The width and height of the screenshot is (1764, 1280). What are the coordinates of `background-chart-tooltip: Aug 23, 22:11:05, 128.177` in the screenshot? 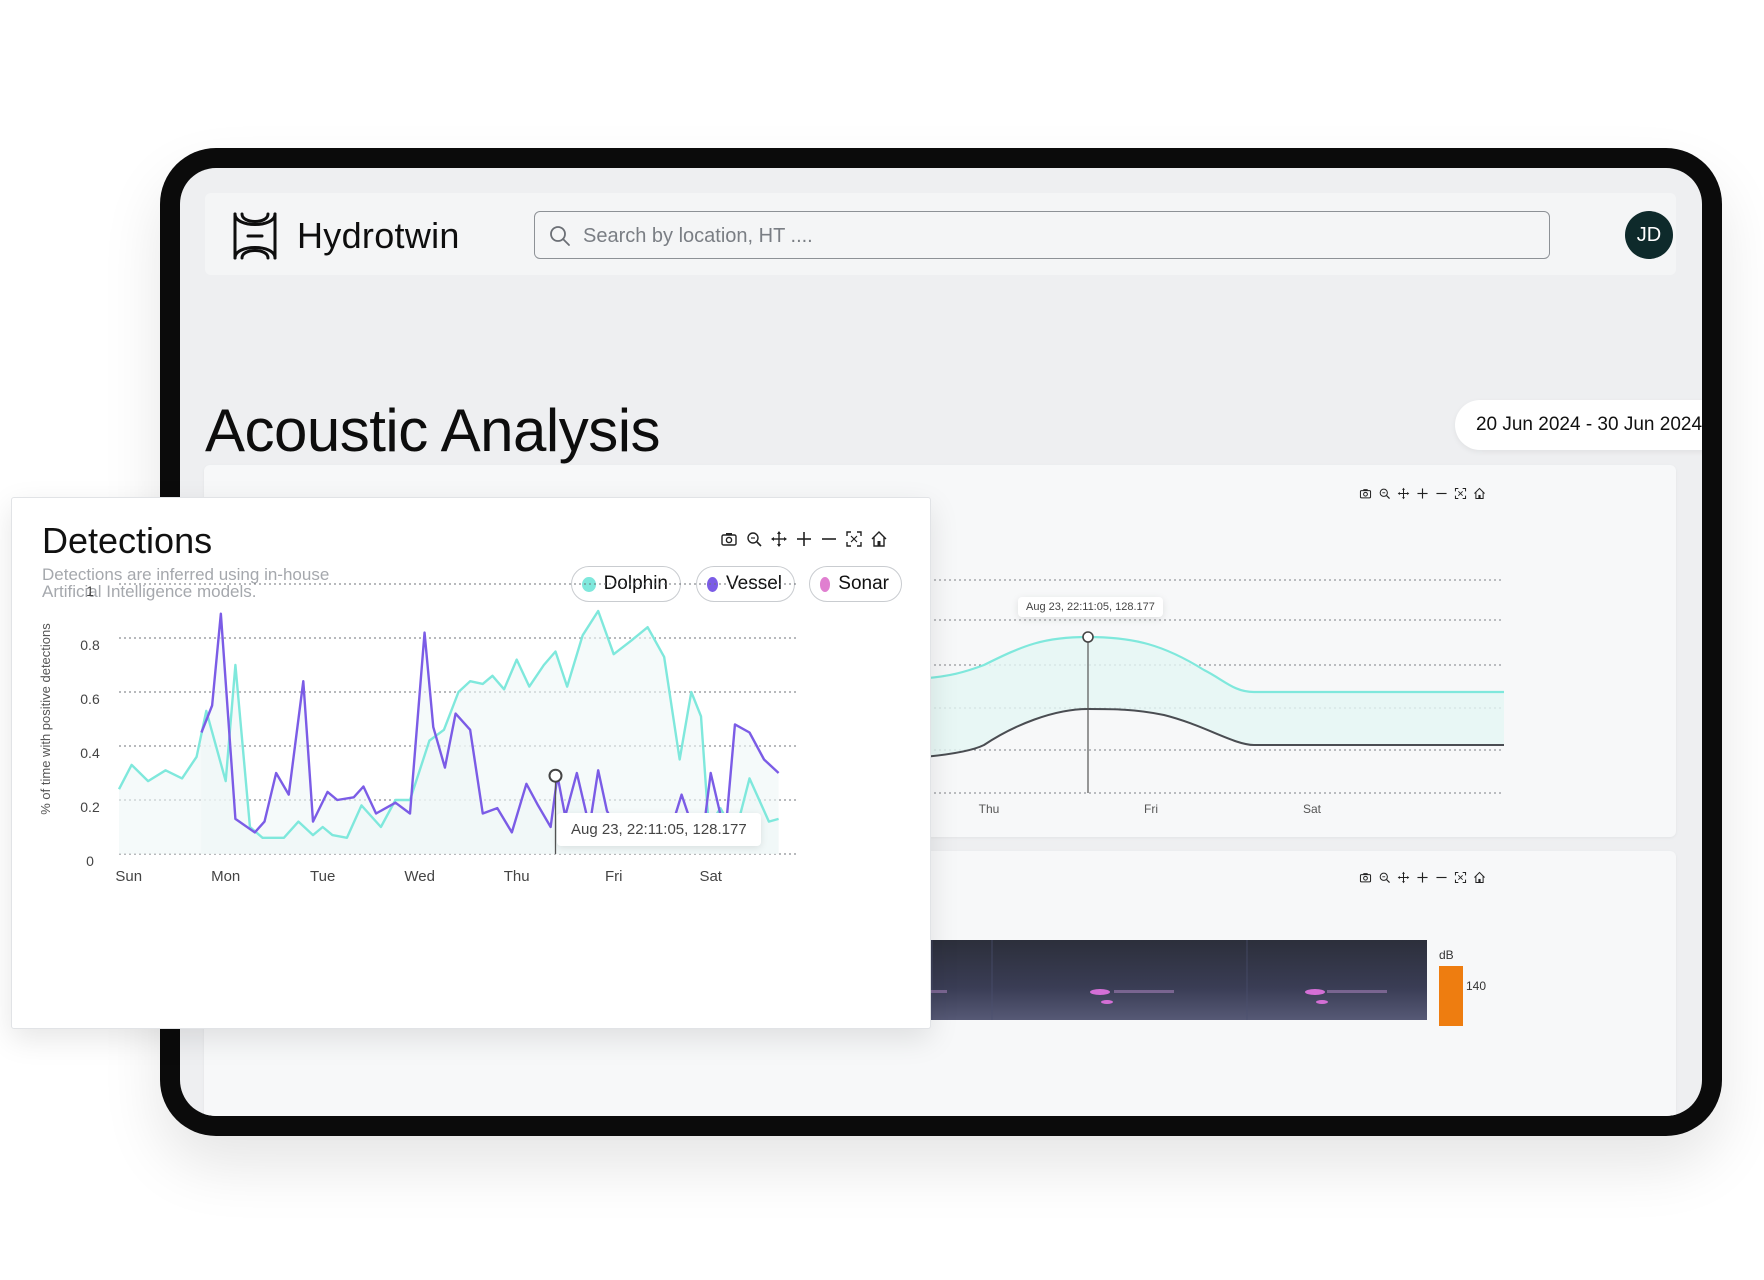 It's located at (1090, 607).